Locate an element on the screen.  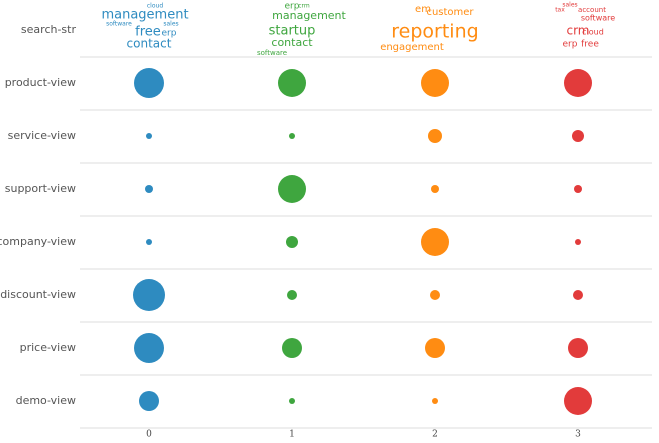
row-label: product-view is located at coordinates (40, 82).